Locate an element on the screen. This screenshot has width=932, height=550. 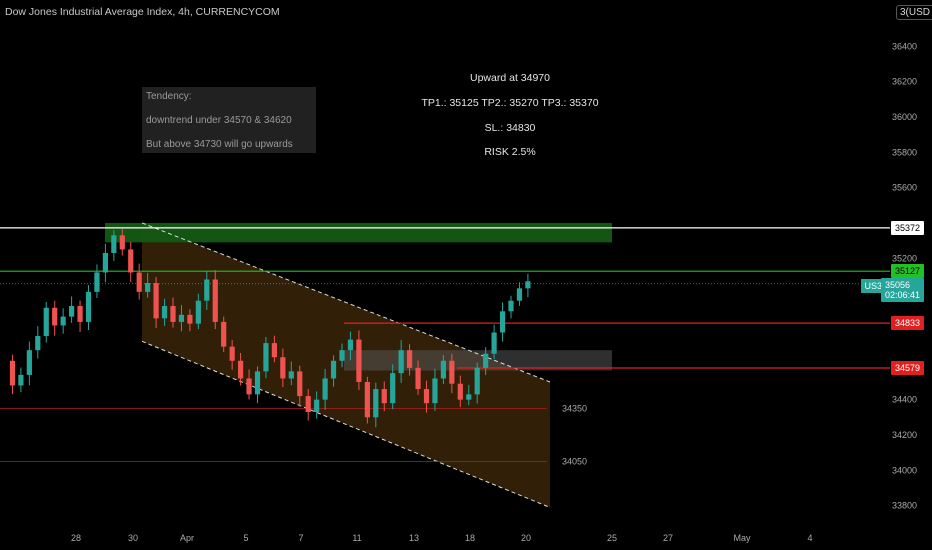
plan-line-1: Upward at 34970 is located at coordinates (510, 78).